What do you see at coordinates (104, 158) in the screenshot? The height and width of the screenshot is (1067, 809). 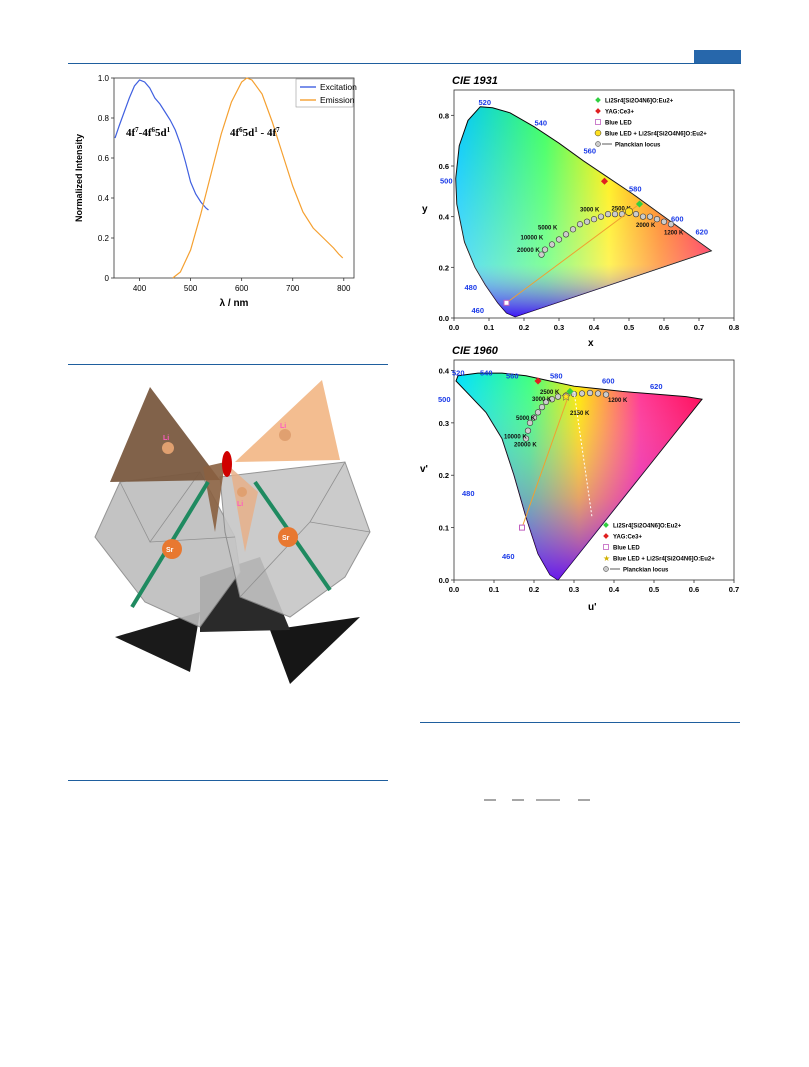 I see `y-tick-label: 0.6` at bounding box center [104, 158].